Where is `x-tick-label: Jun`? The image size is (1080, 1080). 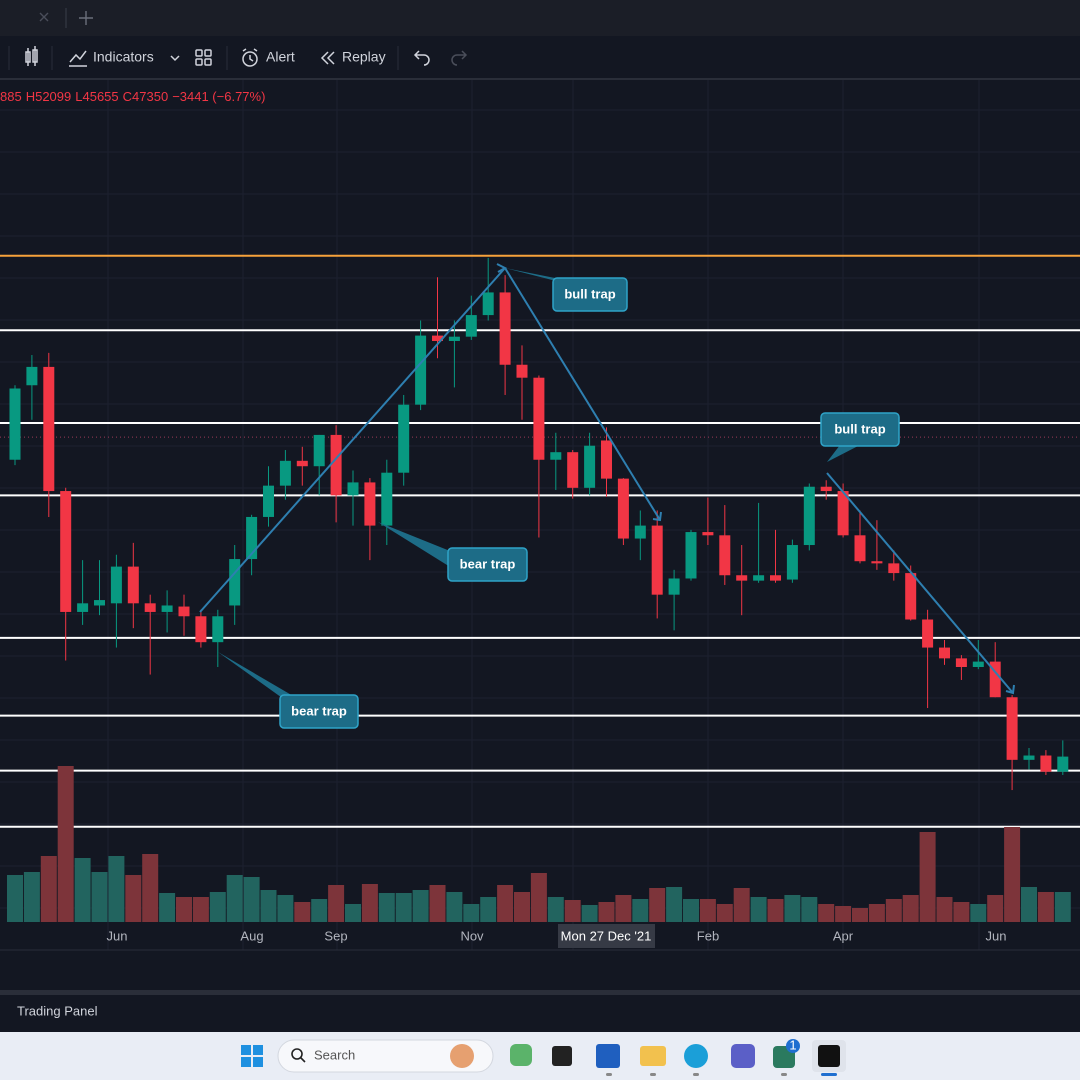
x-tick-label: Jun is located at coordinates (996, 935).